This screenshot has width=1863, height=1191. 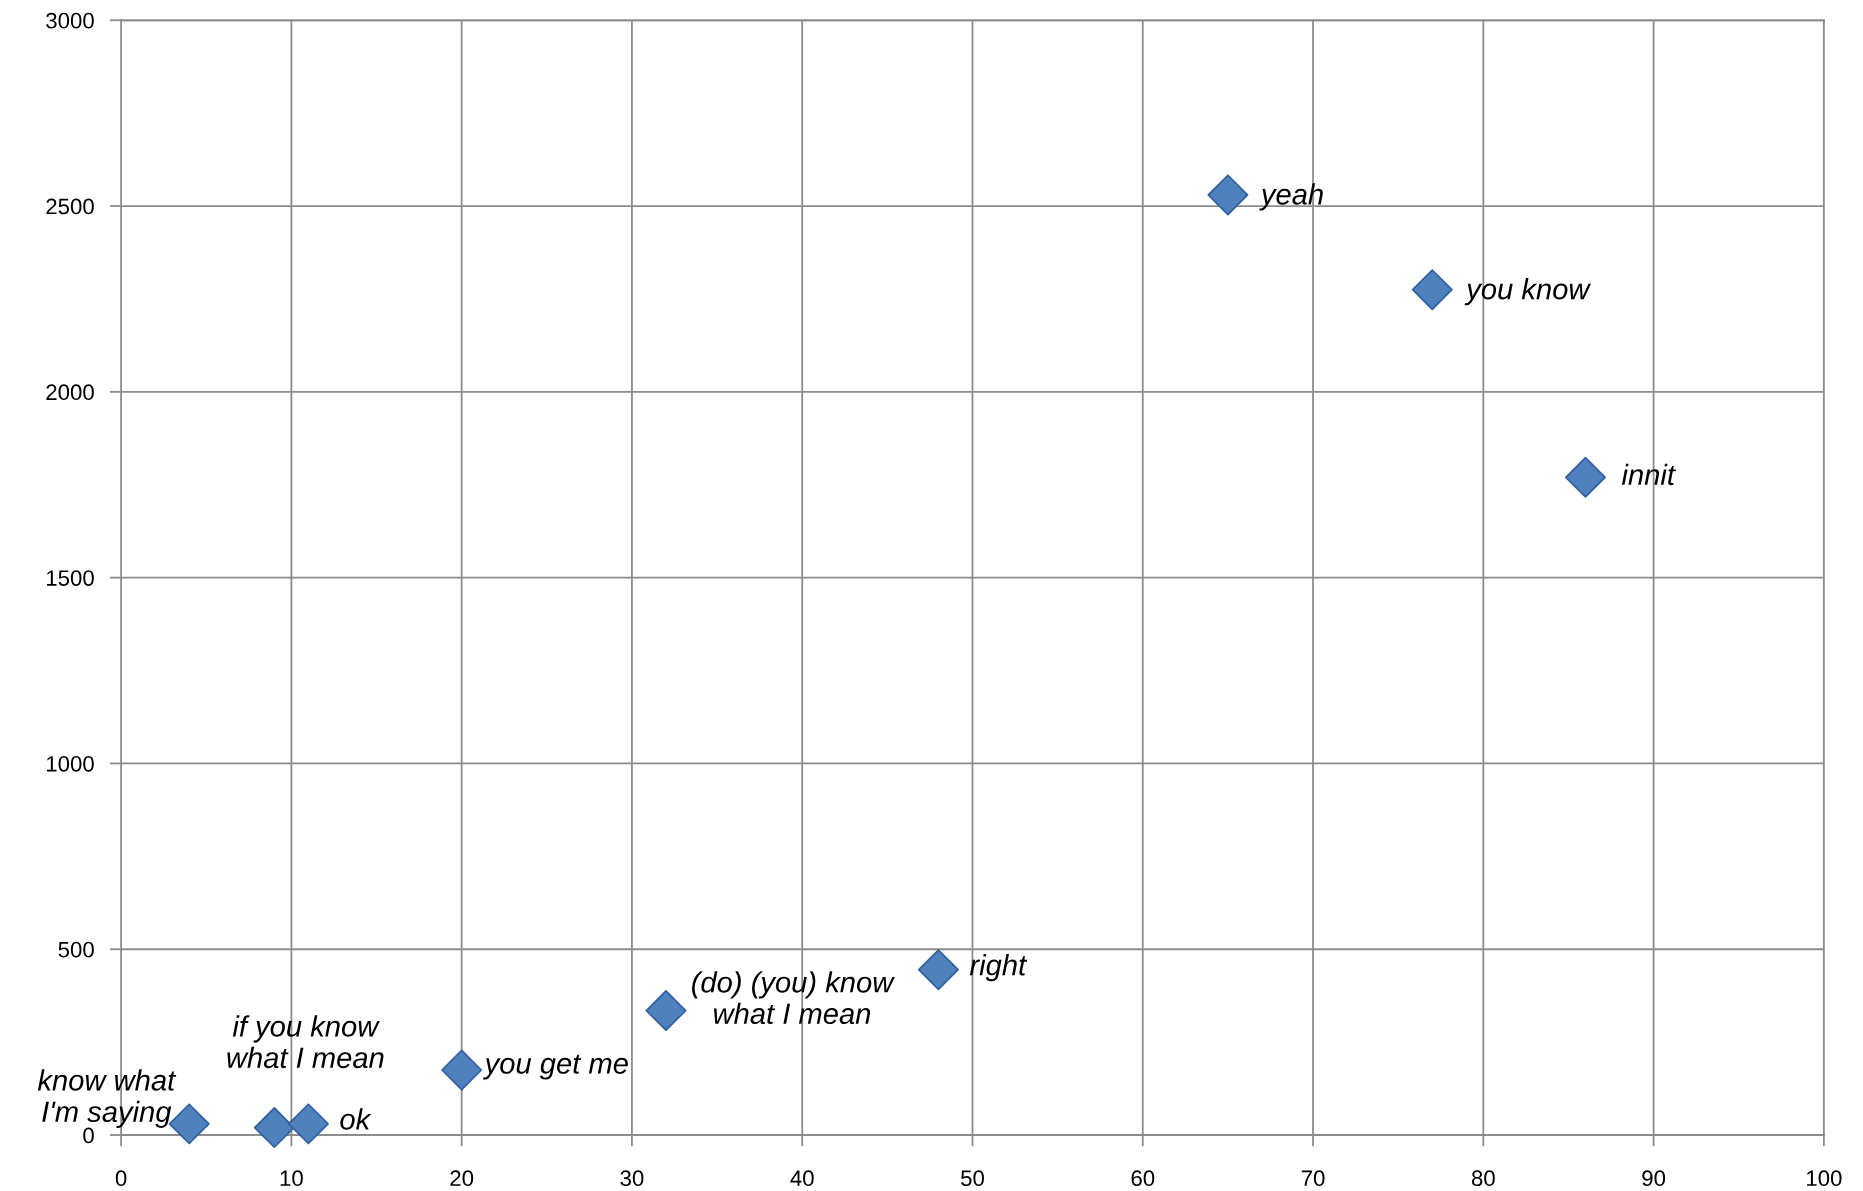 What do you see at coordinates (998, 968) in the screenshot?
I see `annotation: right` at bounding box center [998, 968].